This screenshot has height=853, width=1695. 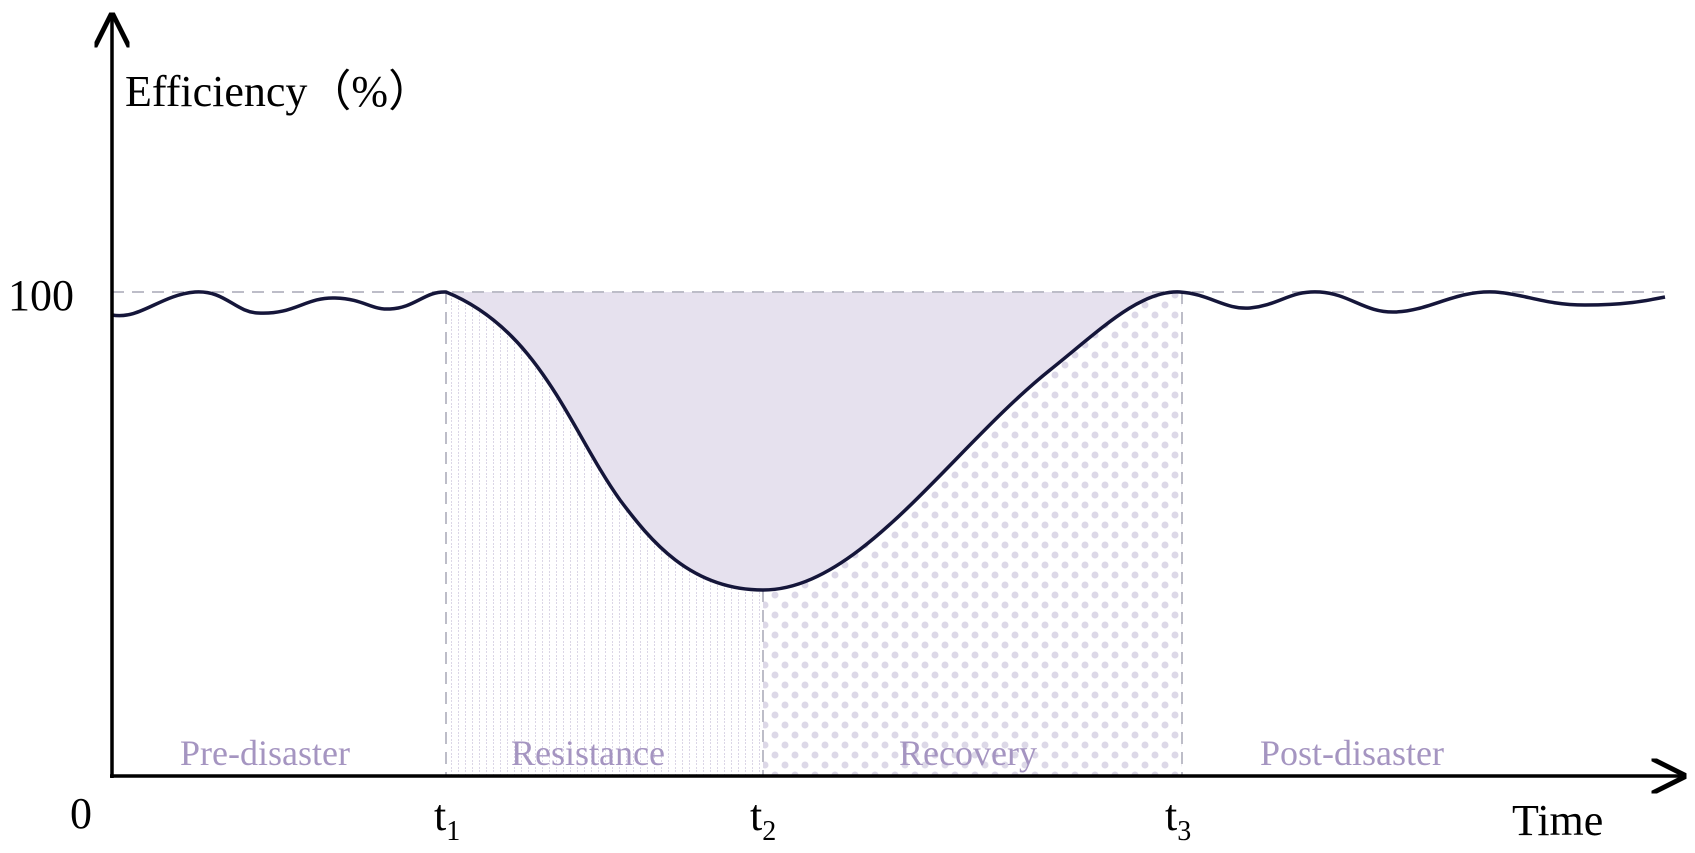 I want to click on resistance-pattern-region, so click(x=604, y=533).